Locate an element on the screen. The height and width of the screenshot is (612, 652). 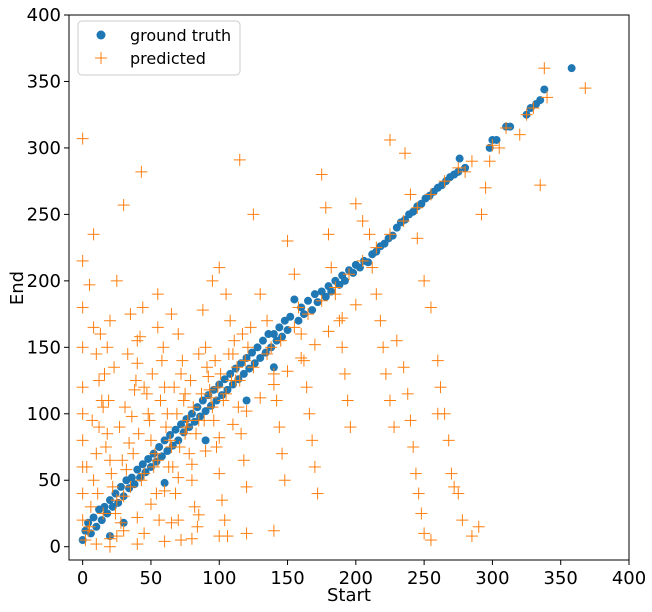
x-tick-label: 150 is located at coordinates (287, 578).